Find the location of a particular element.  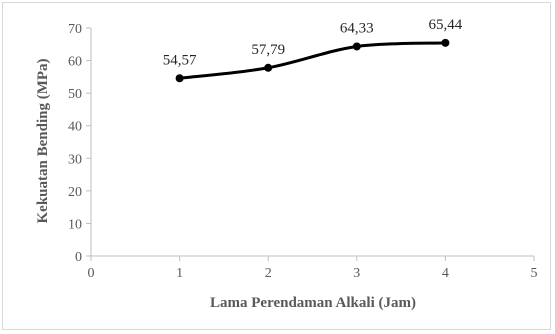

data-label: 57,79 is located at coordinates (268, 50).